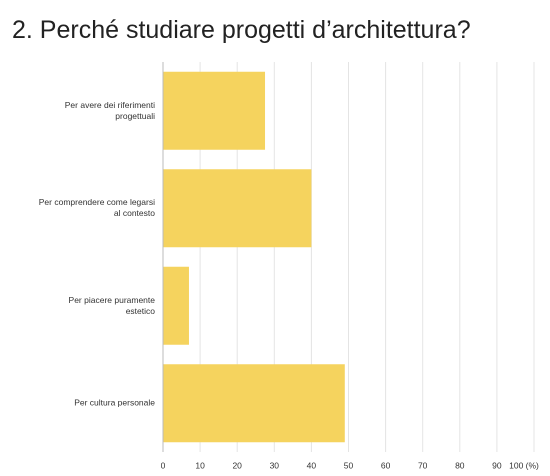 This screenshot has width=550, height=476. I want to click on x-tick-label: 0, so click(163, 465).